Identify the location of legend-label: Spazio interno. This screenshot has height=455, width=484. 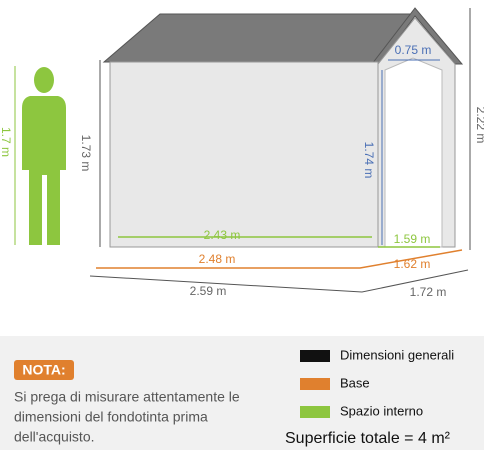
(381, 410).